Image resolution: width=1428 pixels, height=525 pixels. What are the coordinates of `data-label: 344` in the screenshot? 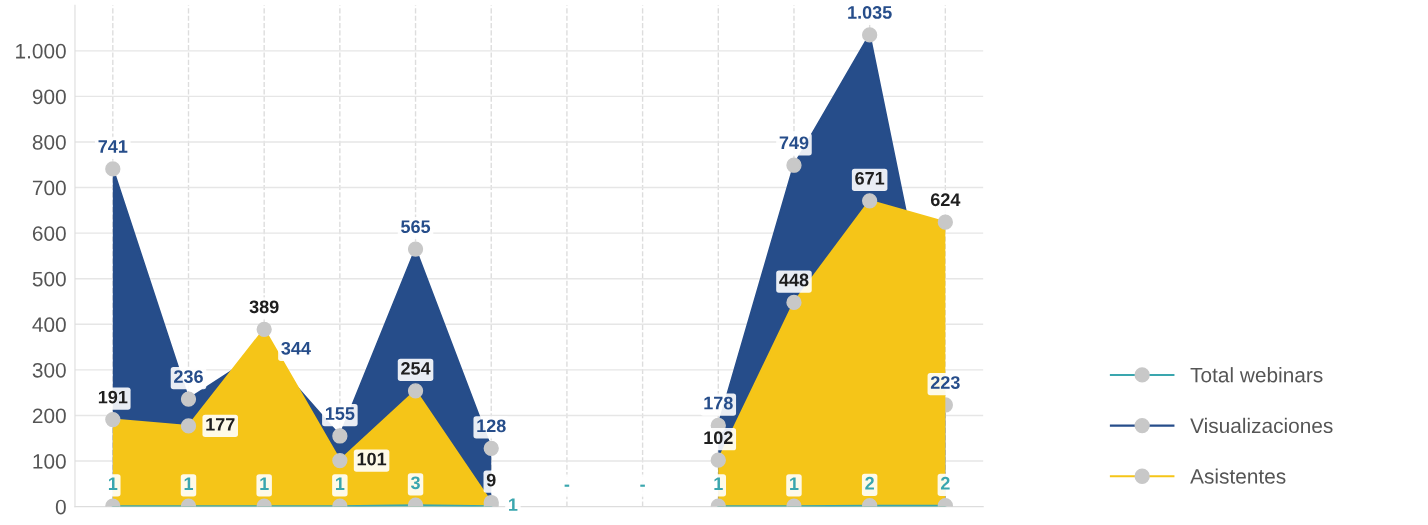 It's located at (296, 348).